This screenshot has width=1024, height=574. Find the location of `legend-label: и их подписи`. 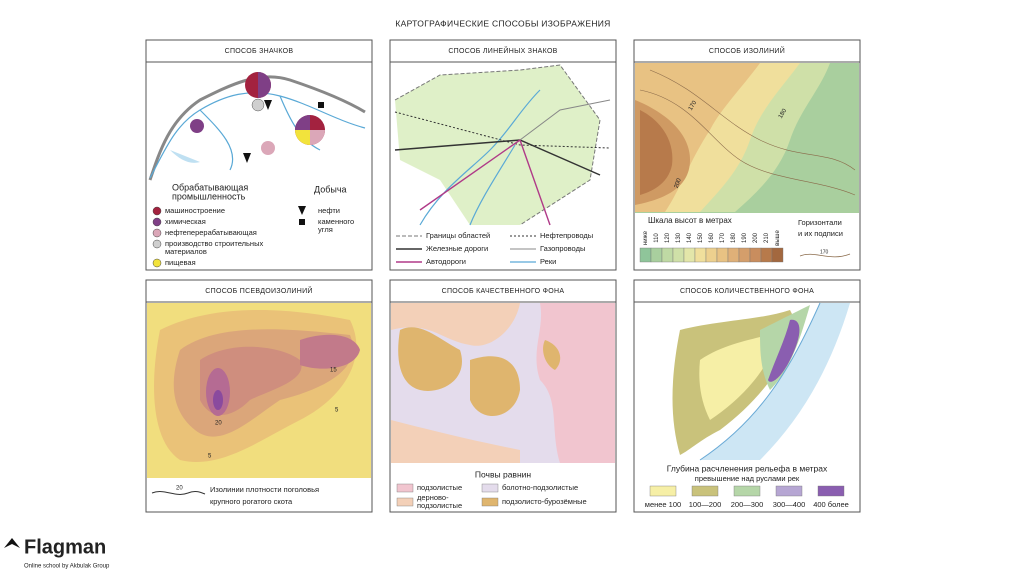

legend-label: и их подписи is located at coordinates (820, 233).